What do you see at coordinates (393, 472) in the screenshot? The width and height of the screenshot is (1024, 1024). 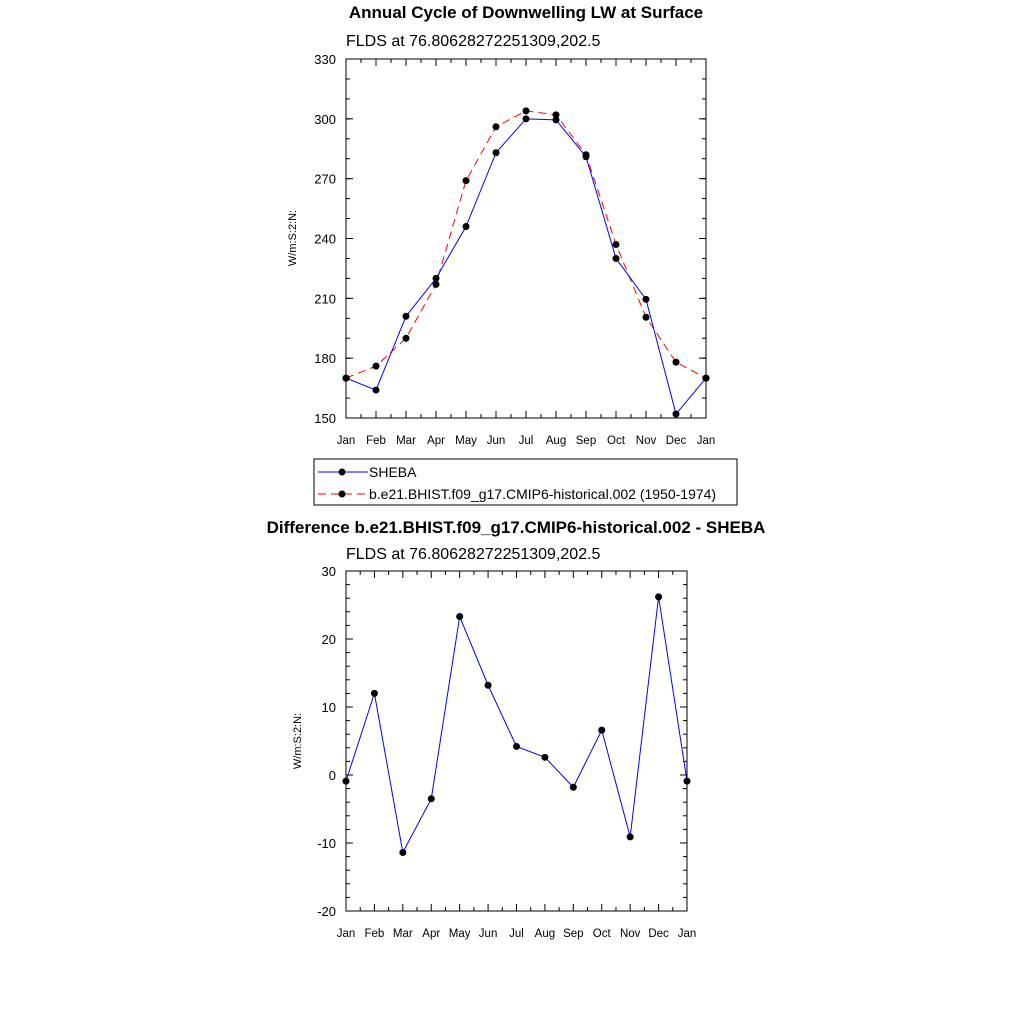 I see `legend-label: SHEBA` at bounding box center [393, 472].